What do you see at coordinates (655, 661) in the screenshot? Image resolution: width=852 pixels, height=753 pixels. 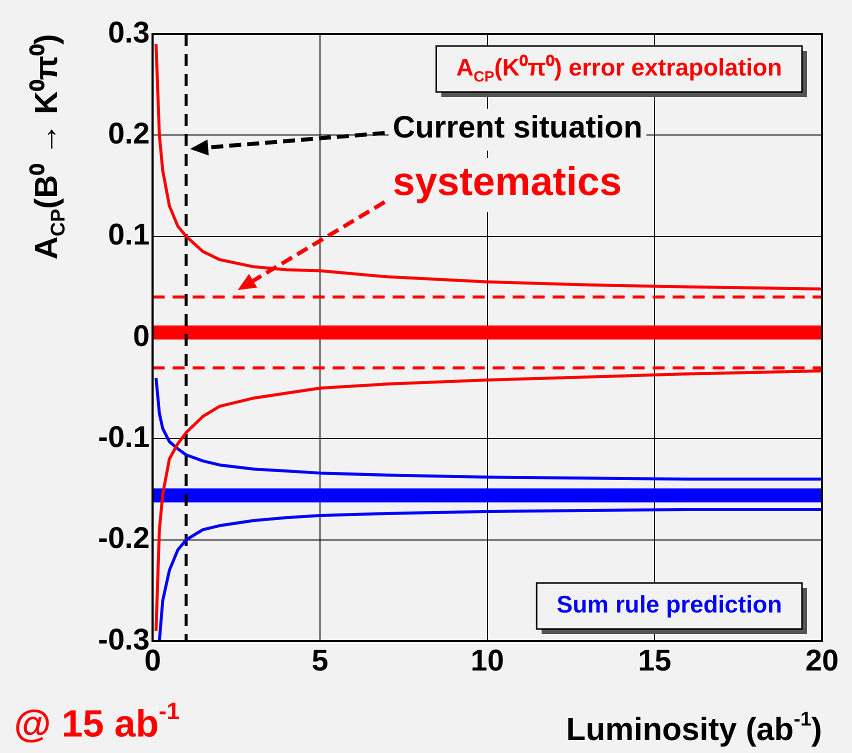 I see `x-tick-label: 15` at bounding box center [655, 661].